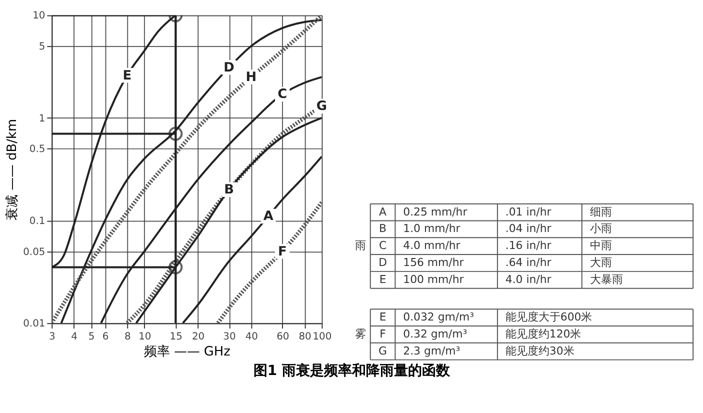 This screenshot has height=413, width=703. What do you see at coordinates (251, 336) in the screenshot?
I see `x-tick-label: 40` at bounding box center [251, 336].